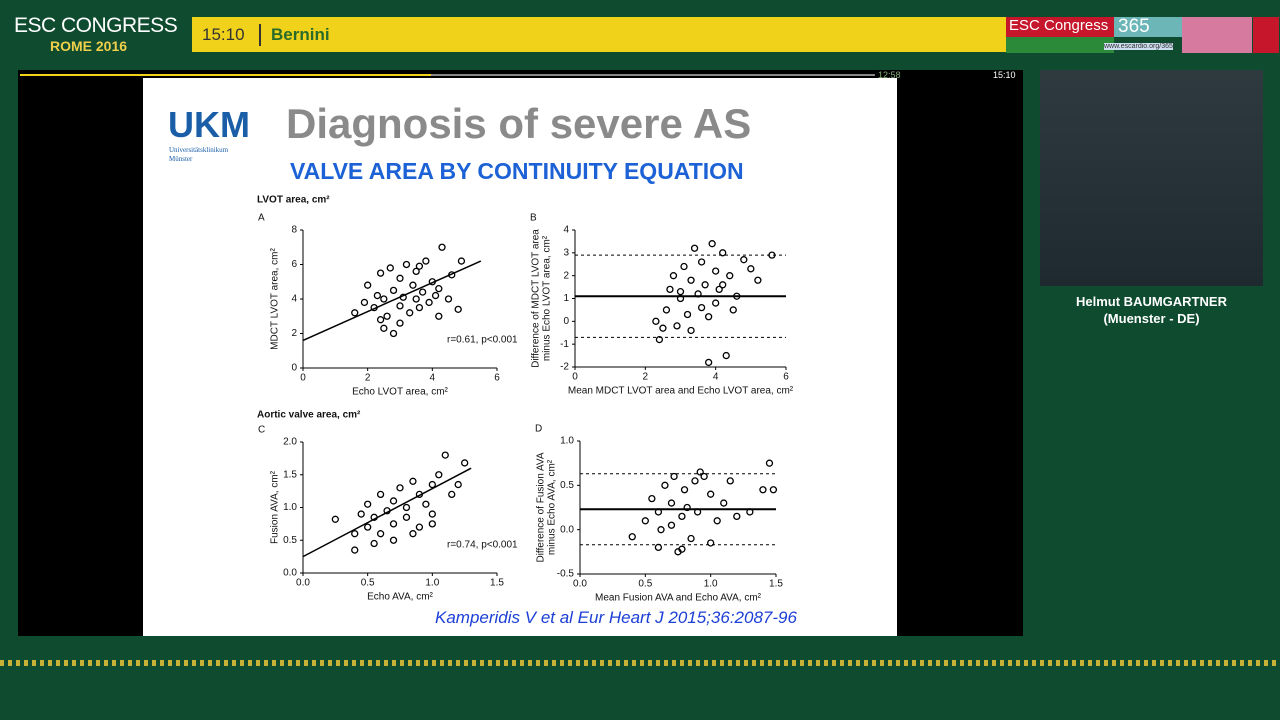 The height and width of the screenshot is (720, 1280). What do you see at coordinates (567, 485) in the screenshot?
I see `y-tick-label: 0.5` at bounding box center [567, 485].